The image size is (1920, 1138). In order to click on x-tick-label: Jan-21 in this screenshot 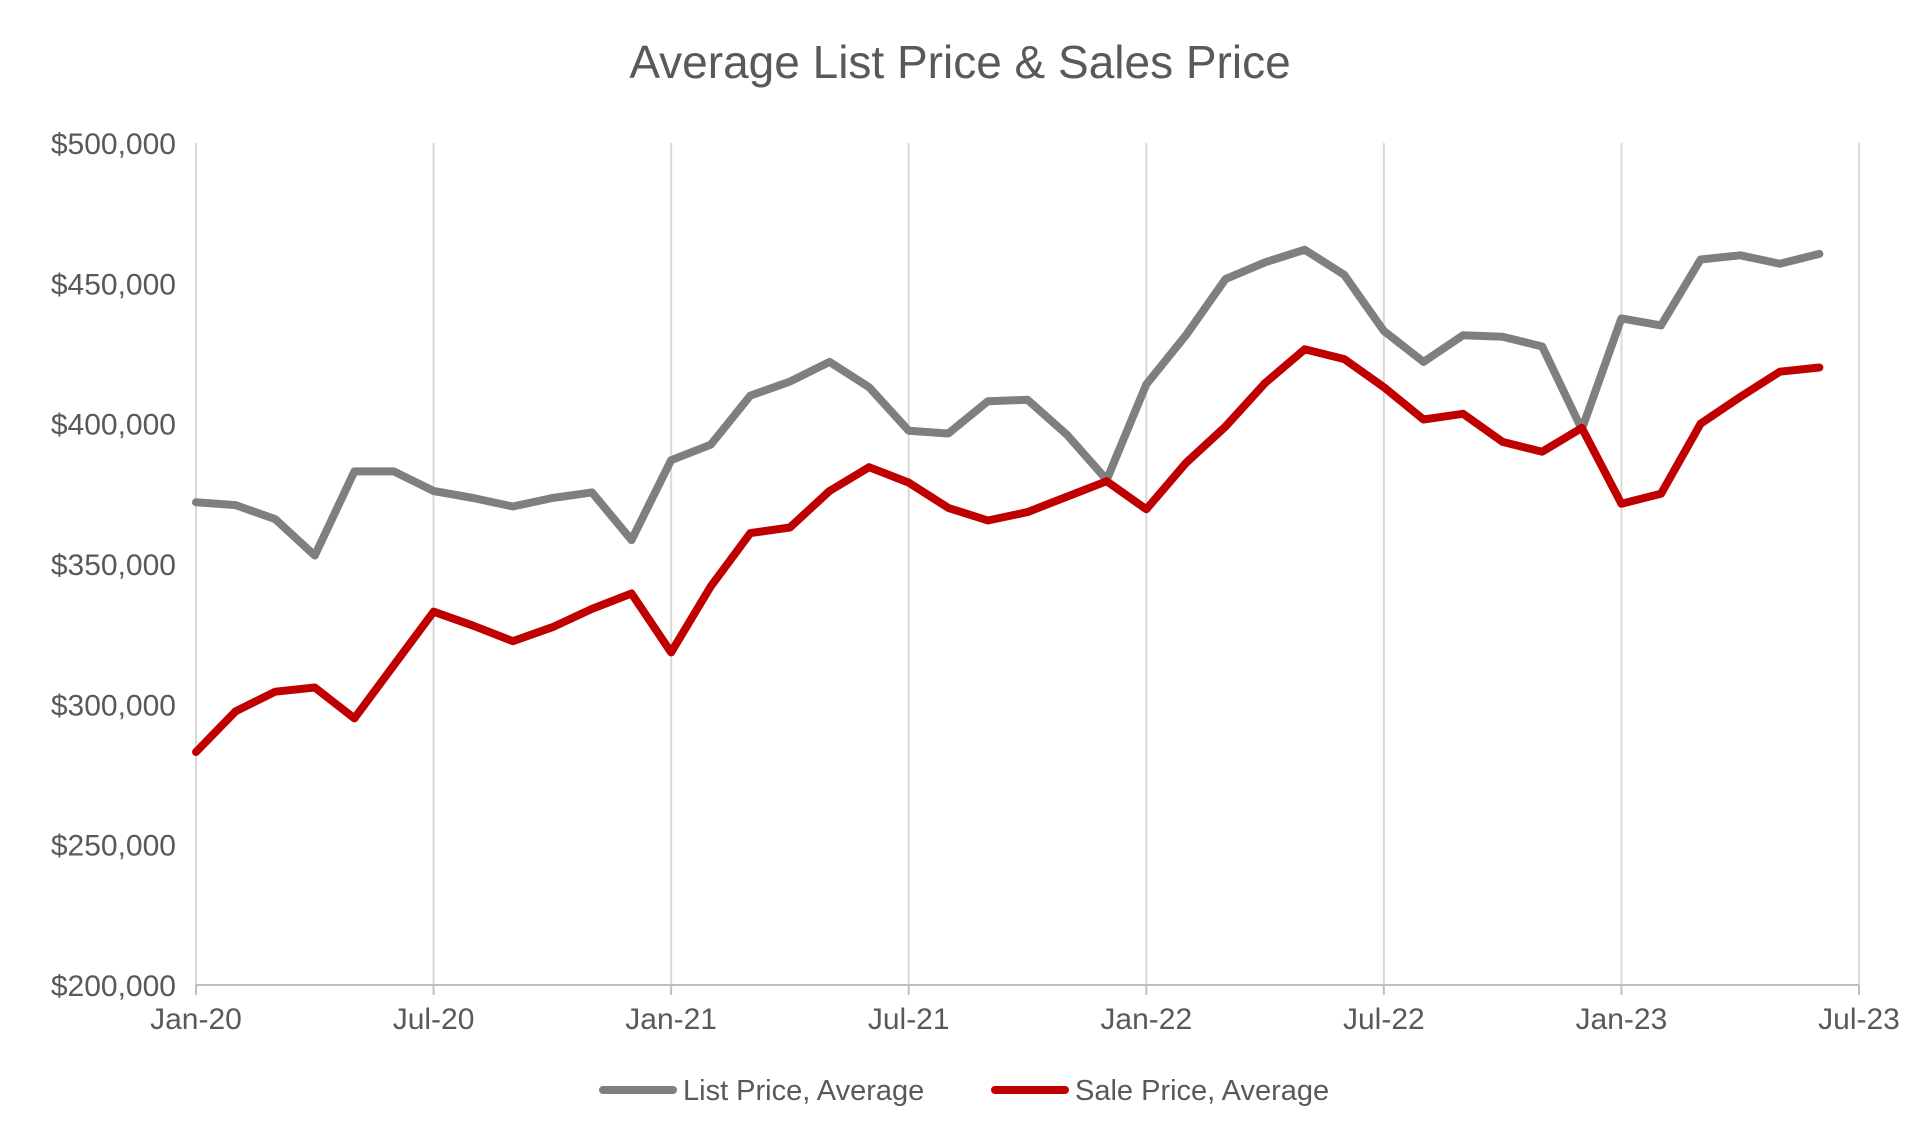, I will do `click(671, 1019)`.